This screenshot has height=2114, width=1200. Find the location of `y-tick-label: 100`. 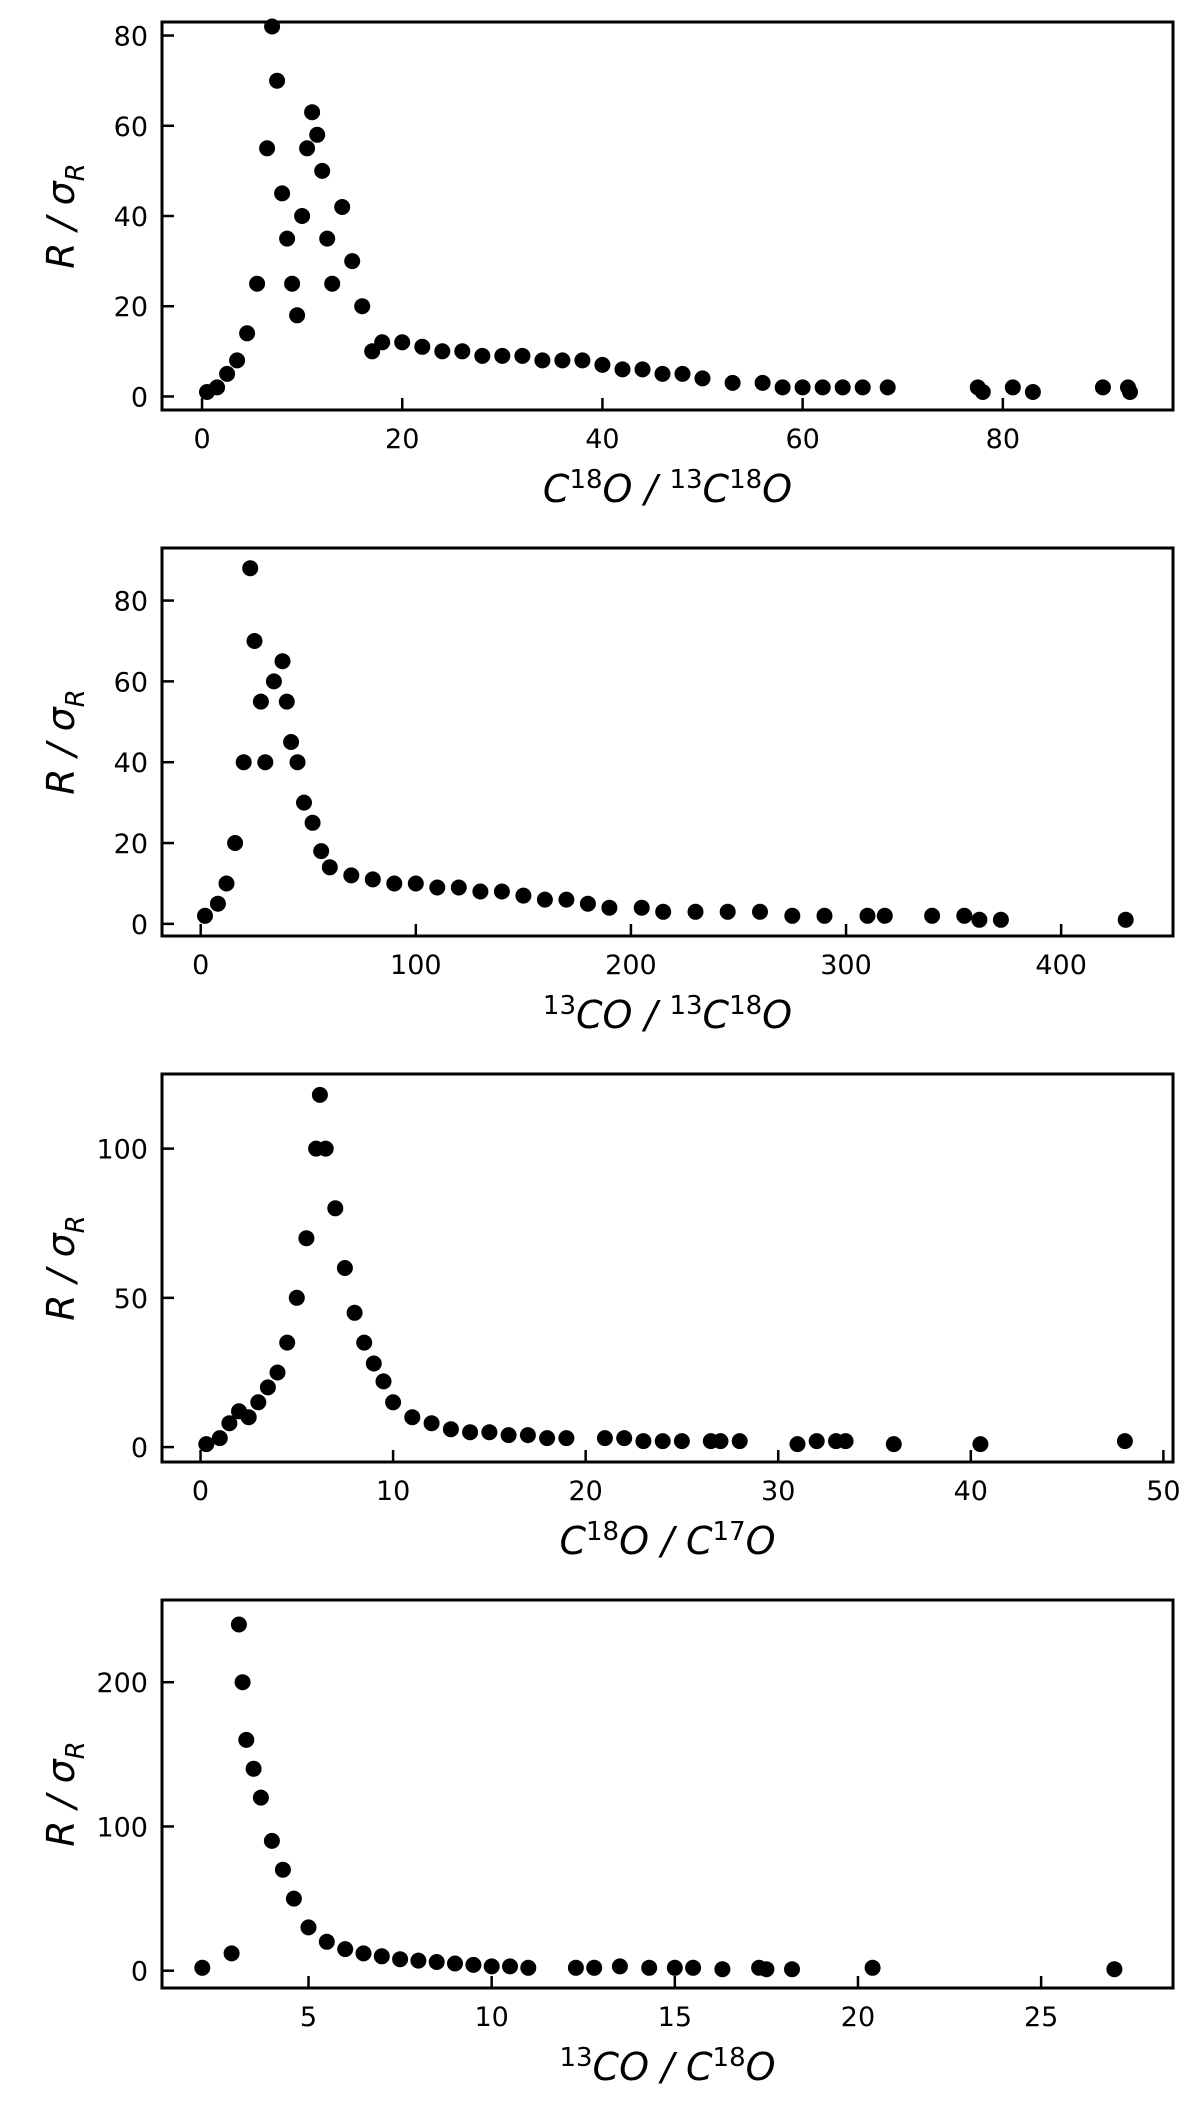

y-tick-label: 100 is located at coordinates (122, 1827).